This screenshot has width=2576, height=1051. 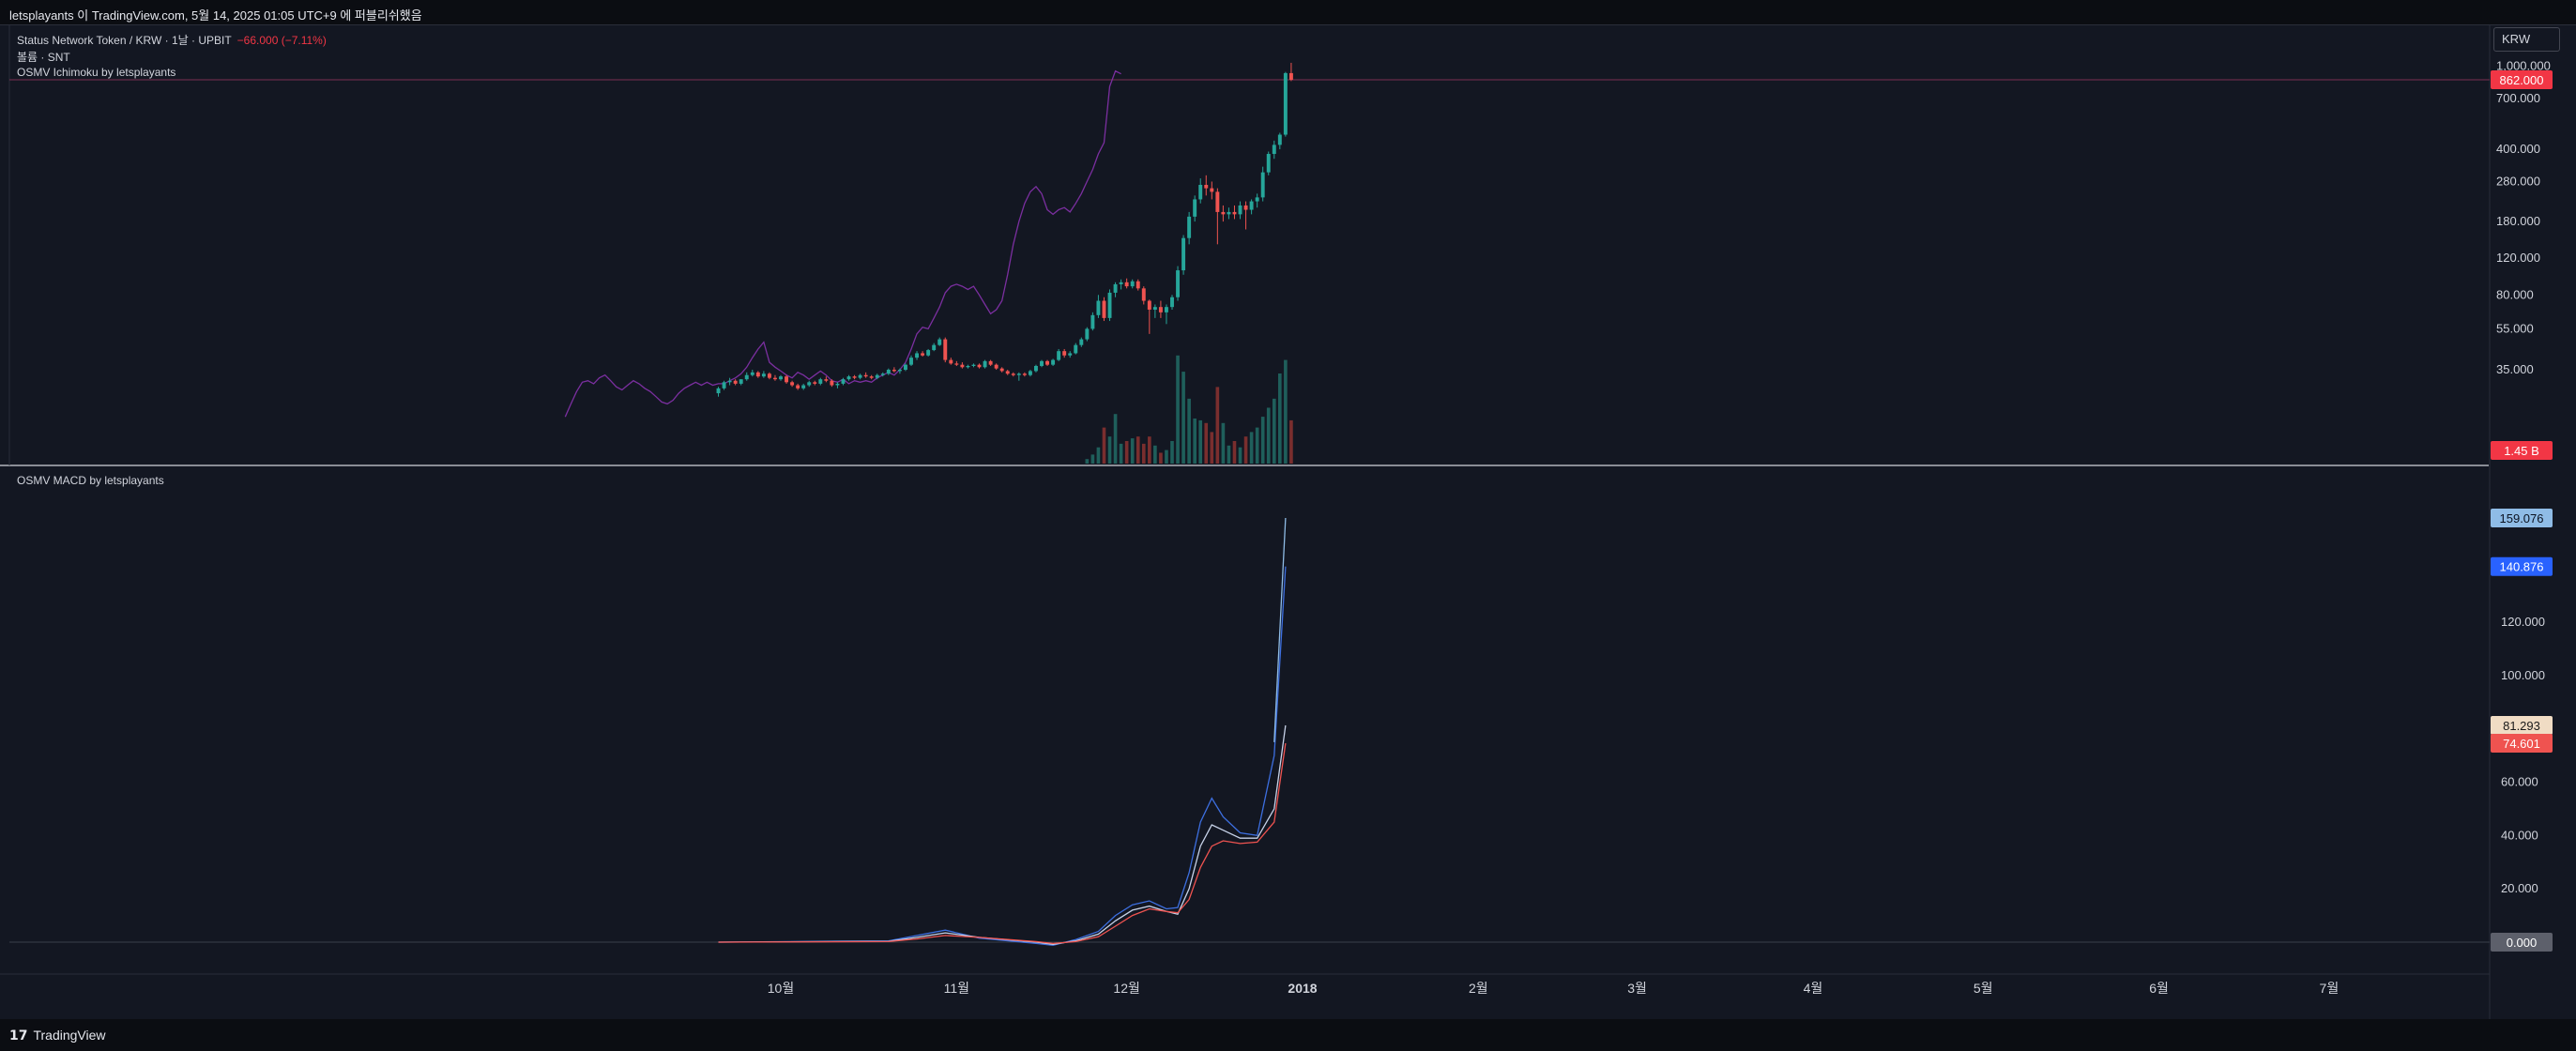 What do you see at coordinates (1280, 629) in the screenshot?
I see `macd-series-upper_line` at bounding box center [1280, 629].